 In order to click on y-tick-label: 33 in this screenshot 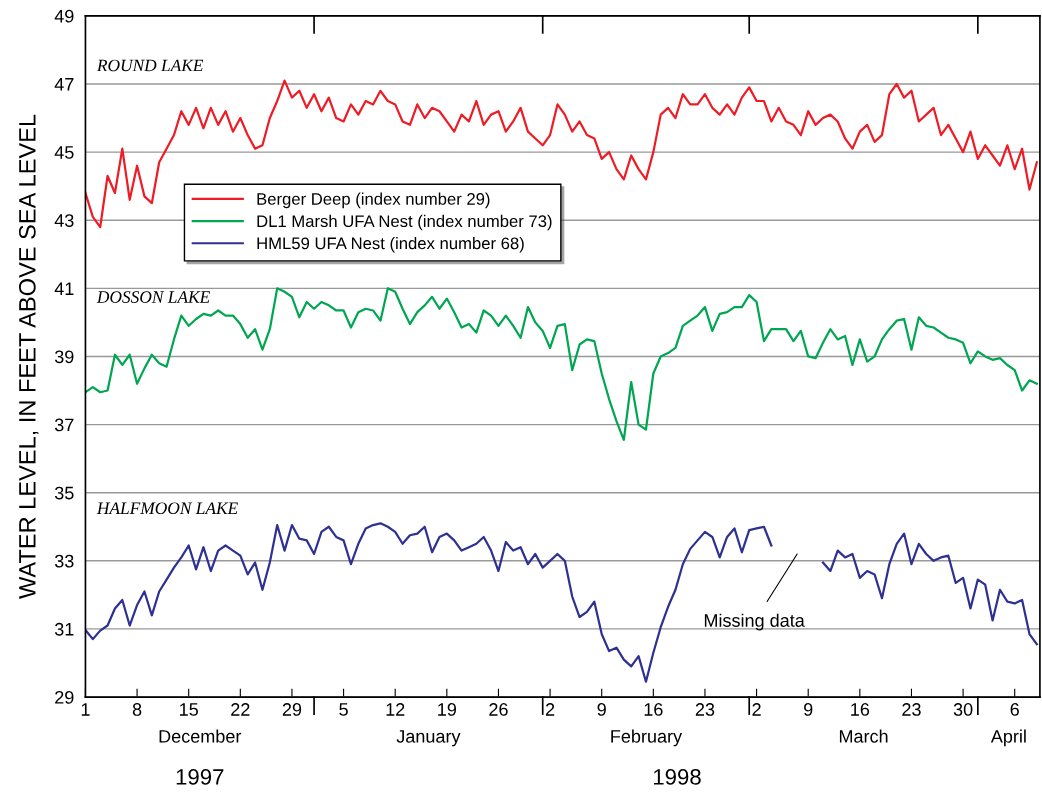, I will do `click(64, 561)`.